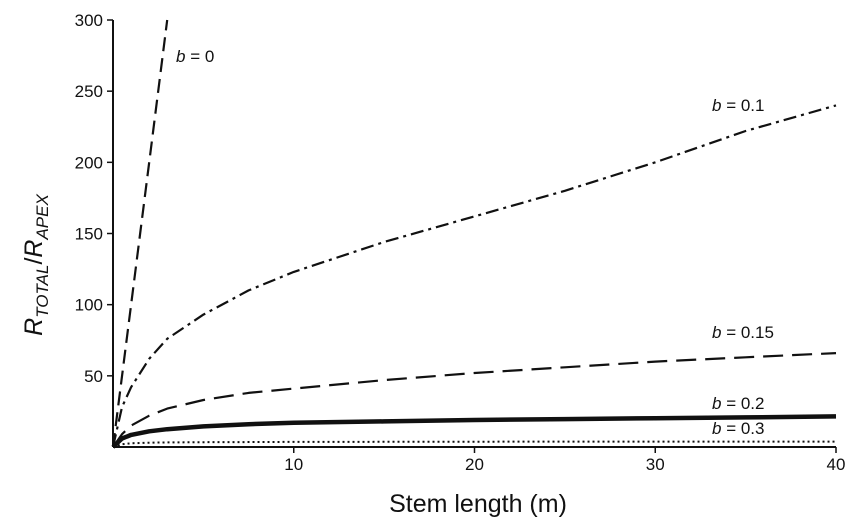 The width and height of the screenshot is (848, 522). What do you see at coordinates (34, 327) in the screenshot?
I see `y-title-base1: R` at bounding box center [34, 327].